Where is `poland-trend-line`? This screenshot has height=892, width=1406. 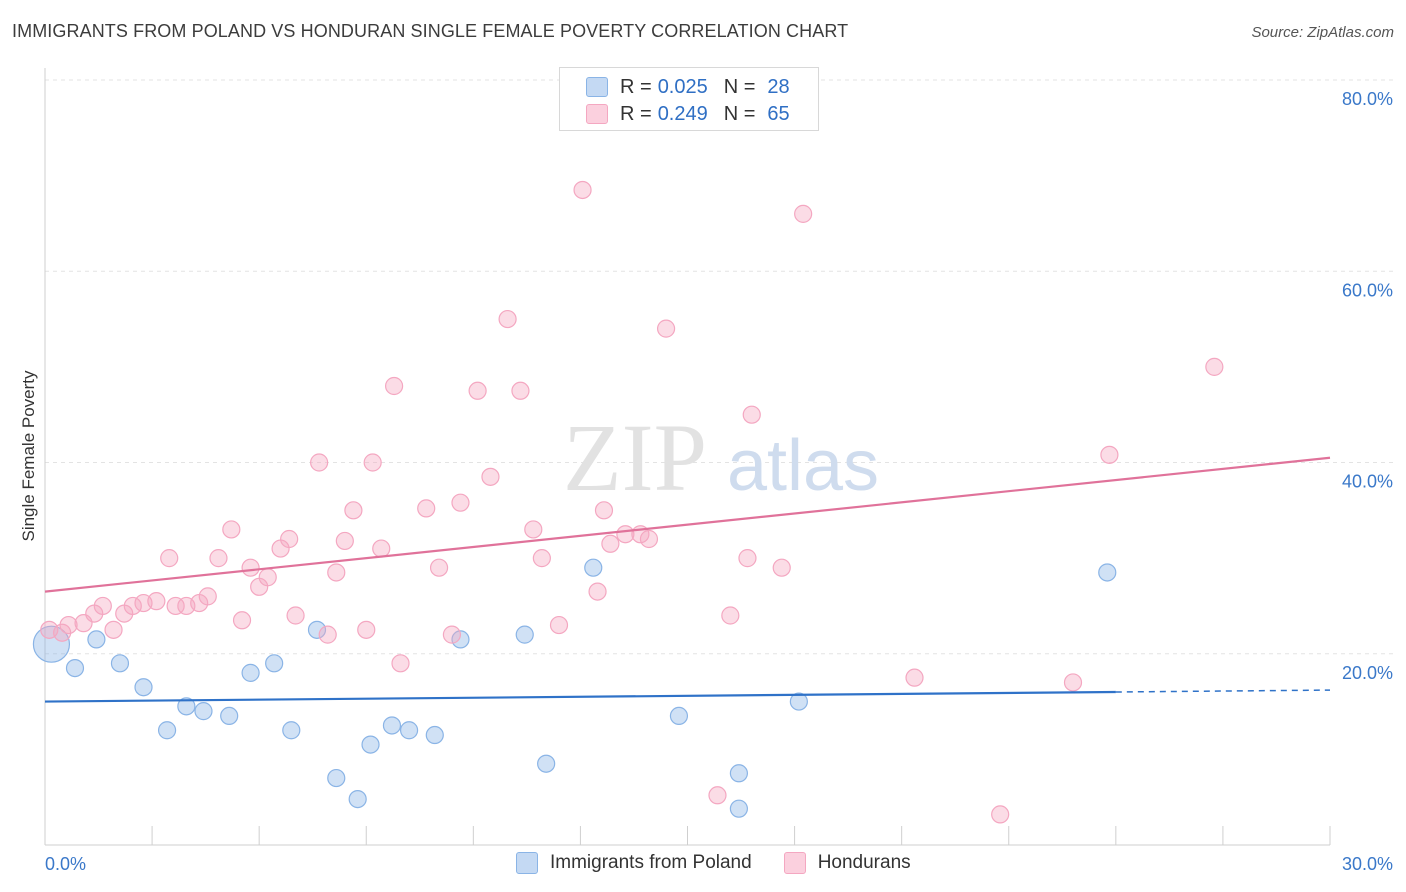 poland-trend-line is located at coordinates (580, 696).